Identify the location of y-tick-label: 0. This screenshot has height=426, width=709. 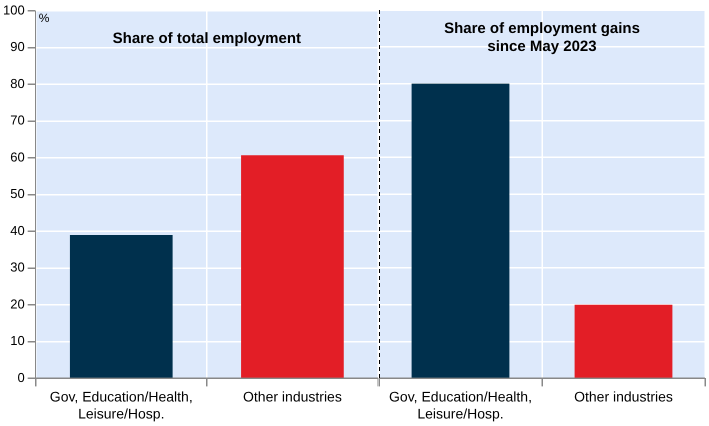
(21, 377).